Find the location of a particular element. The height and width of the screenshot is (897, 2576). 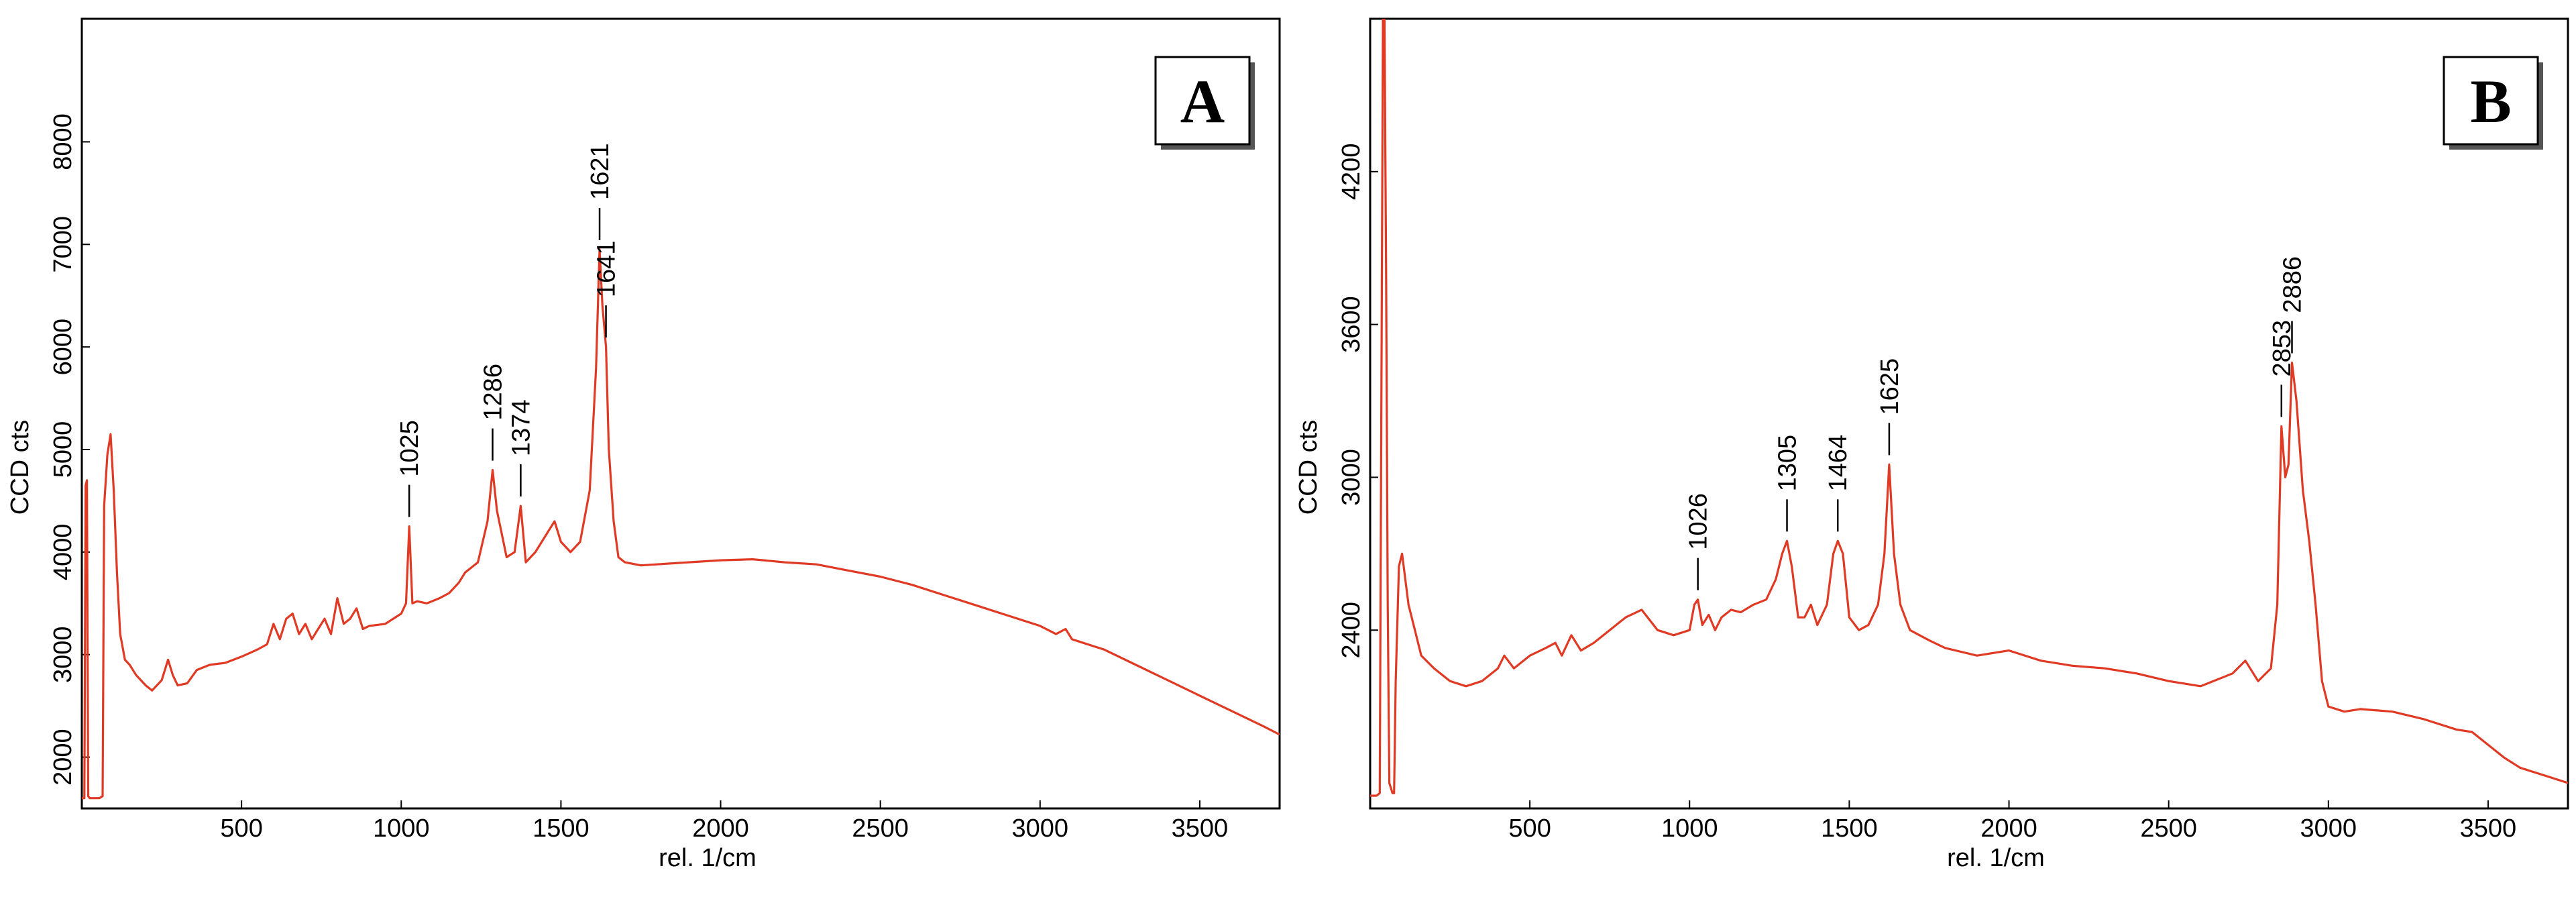

peak-label: 1641 is located at coordinates (607, 269).